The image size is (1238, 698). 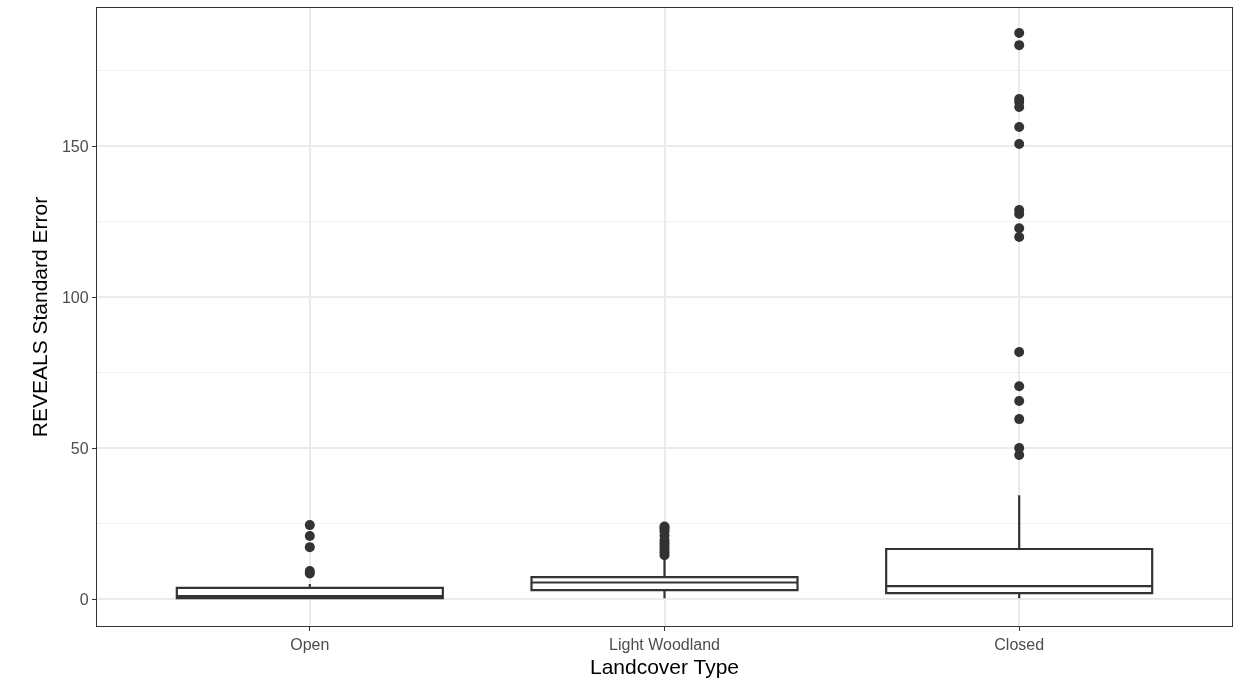 What do you see at coordinates (664, 645) in the screenshot?
I see `x-tick-label: Light Woodland` at bounding box center [664, 645].